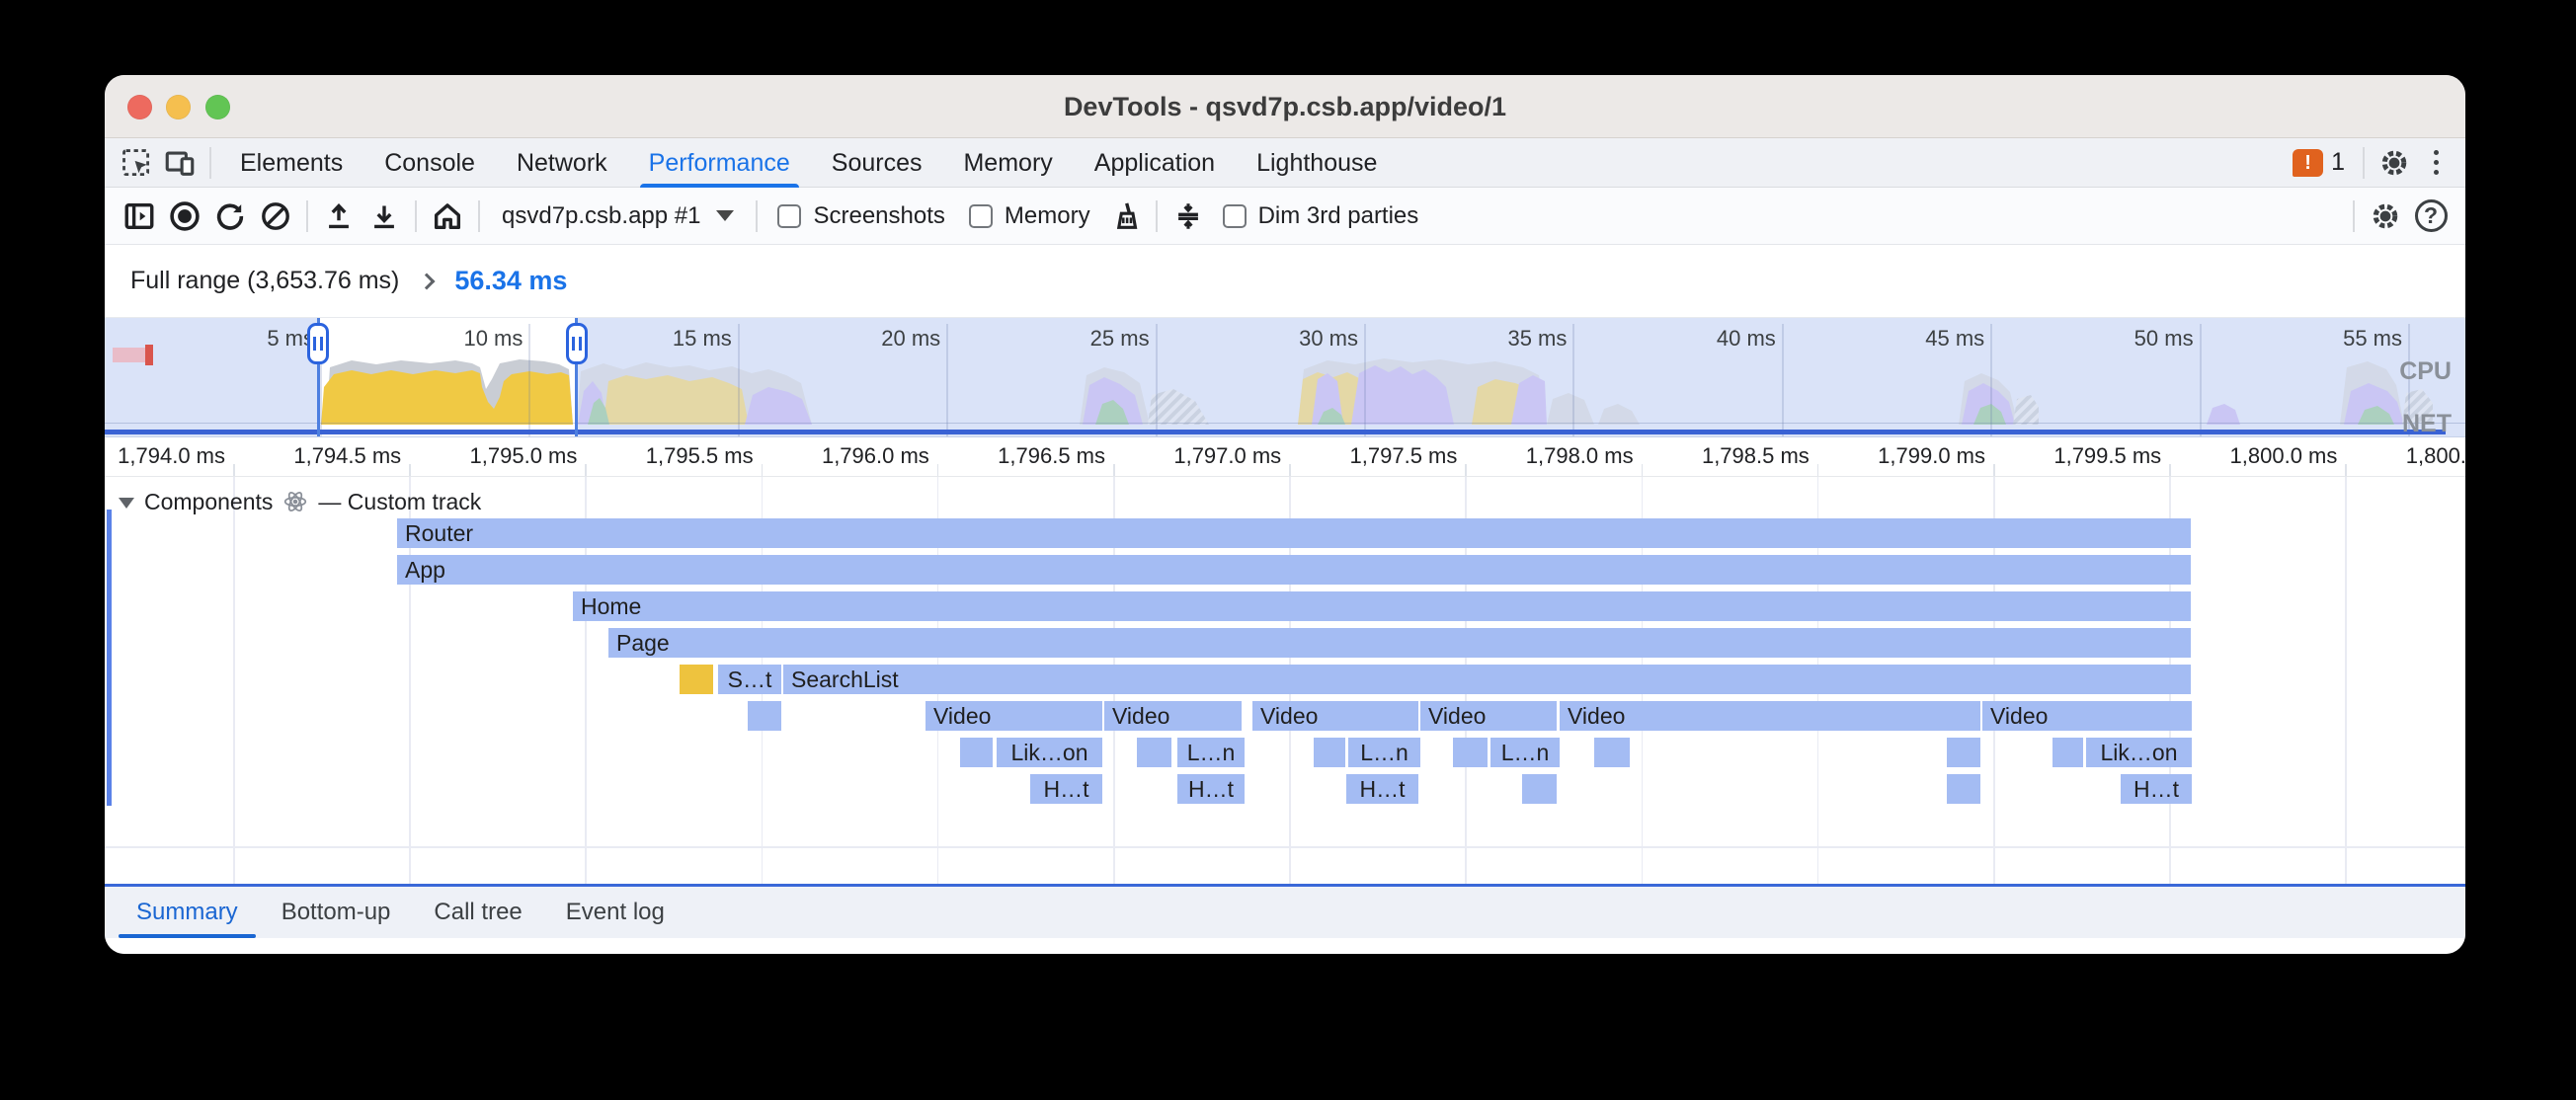 This screenshot has width=2576, height=1100. I want to click on ruler-tick, so click(234, 470).